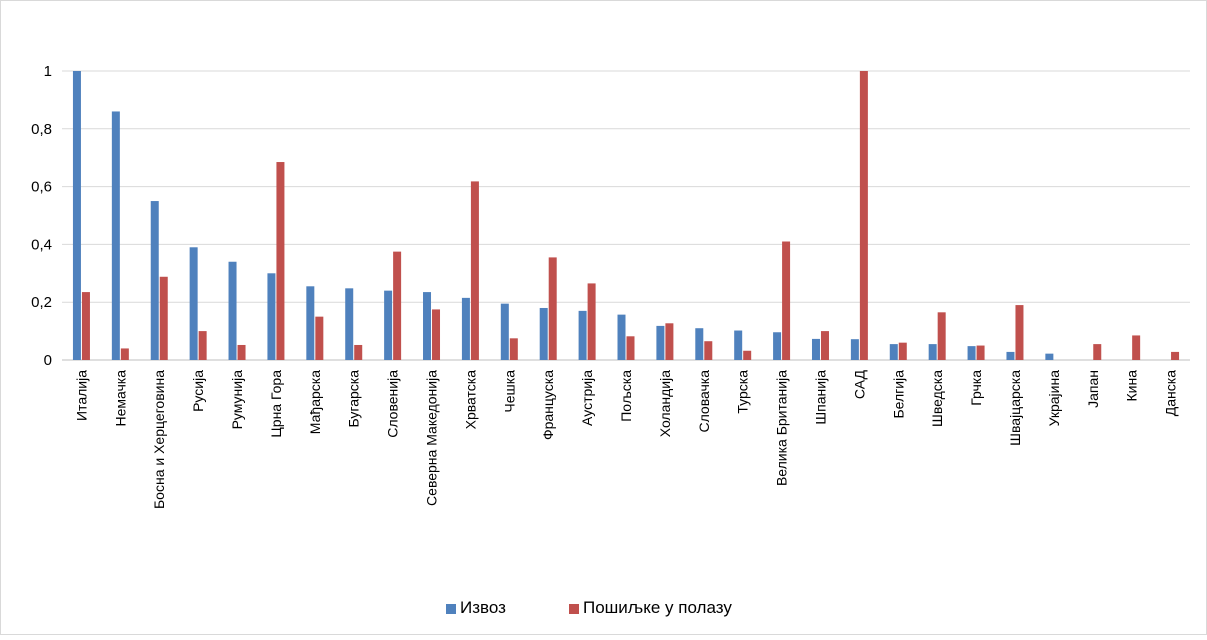  What do you see at coordinates (657, 607) in the screenshot?
I see `legend-label: Пошиљке у полазу` at bounding box center [657, 607].